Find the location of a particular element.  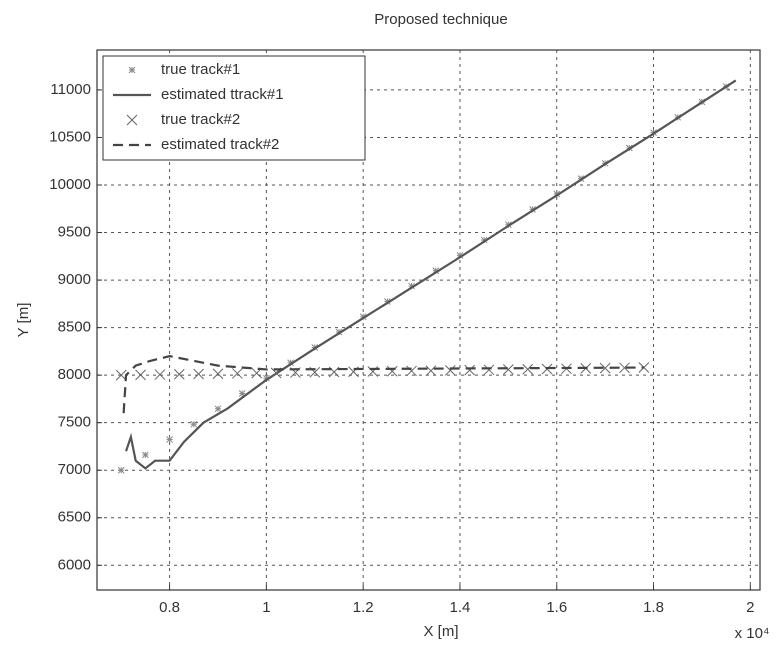

y-tick-label: 7000 is located at coordinates (74, 469).